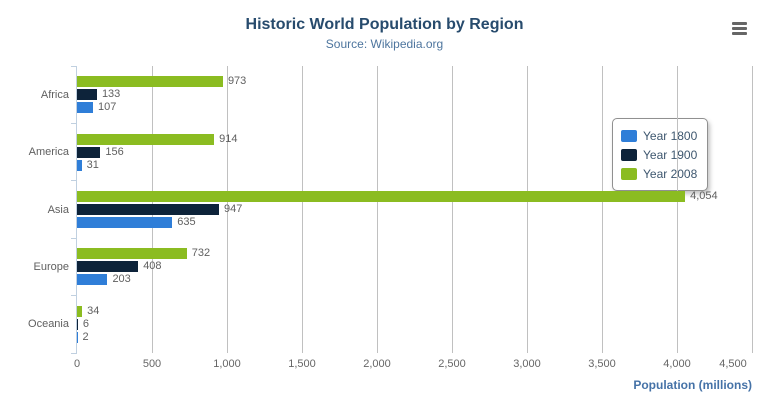  What do you see at coordinates (152, 266) in the screenshot?
I see `value-label-year-1900-europe: 408` at bounding box center [152, 266].